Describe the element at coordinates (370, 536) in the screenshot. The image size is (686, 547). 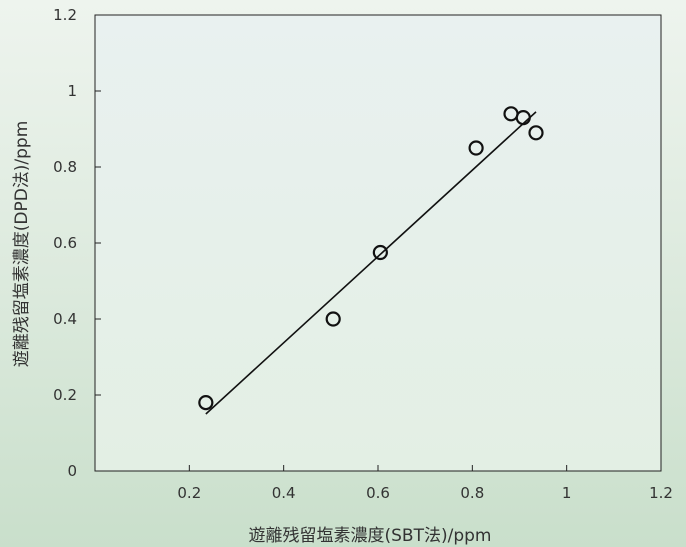
I see `x-axis-title: 遊離残留塩素濃度(SBT法)/ppm` at that location.